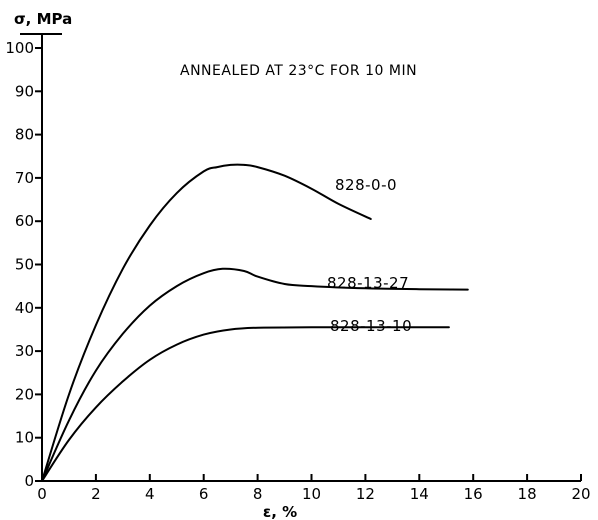 This screenshot has width=598, height=520. What do you see at coordinates (298, 71) in the screenshot?
I see `chart-title: ANNEALED AT 23°C FOR 10 MIN` at bounding box center [298, 71].